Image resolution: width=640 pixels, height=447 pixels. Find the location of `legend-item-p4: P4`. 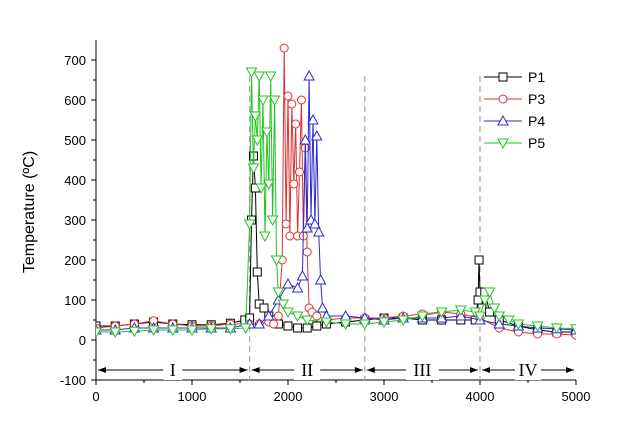

legend-item-p4: P4 is located at coordinates (514, 121).